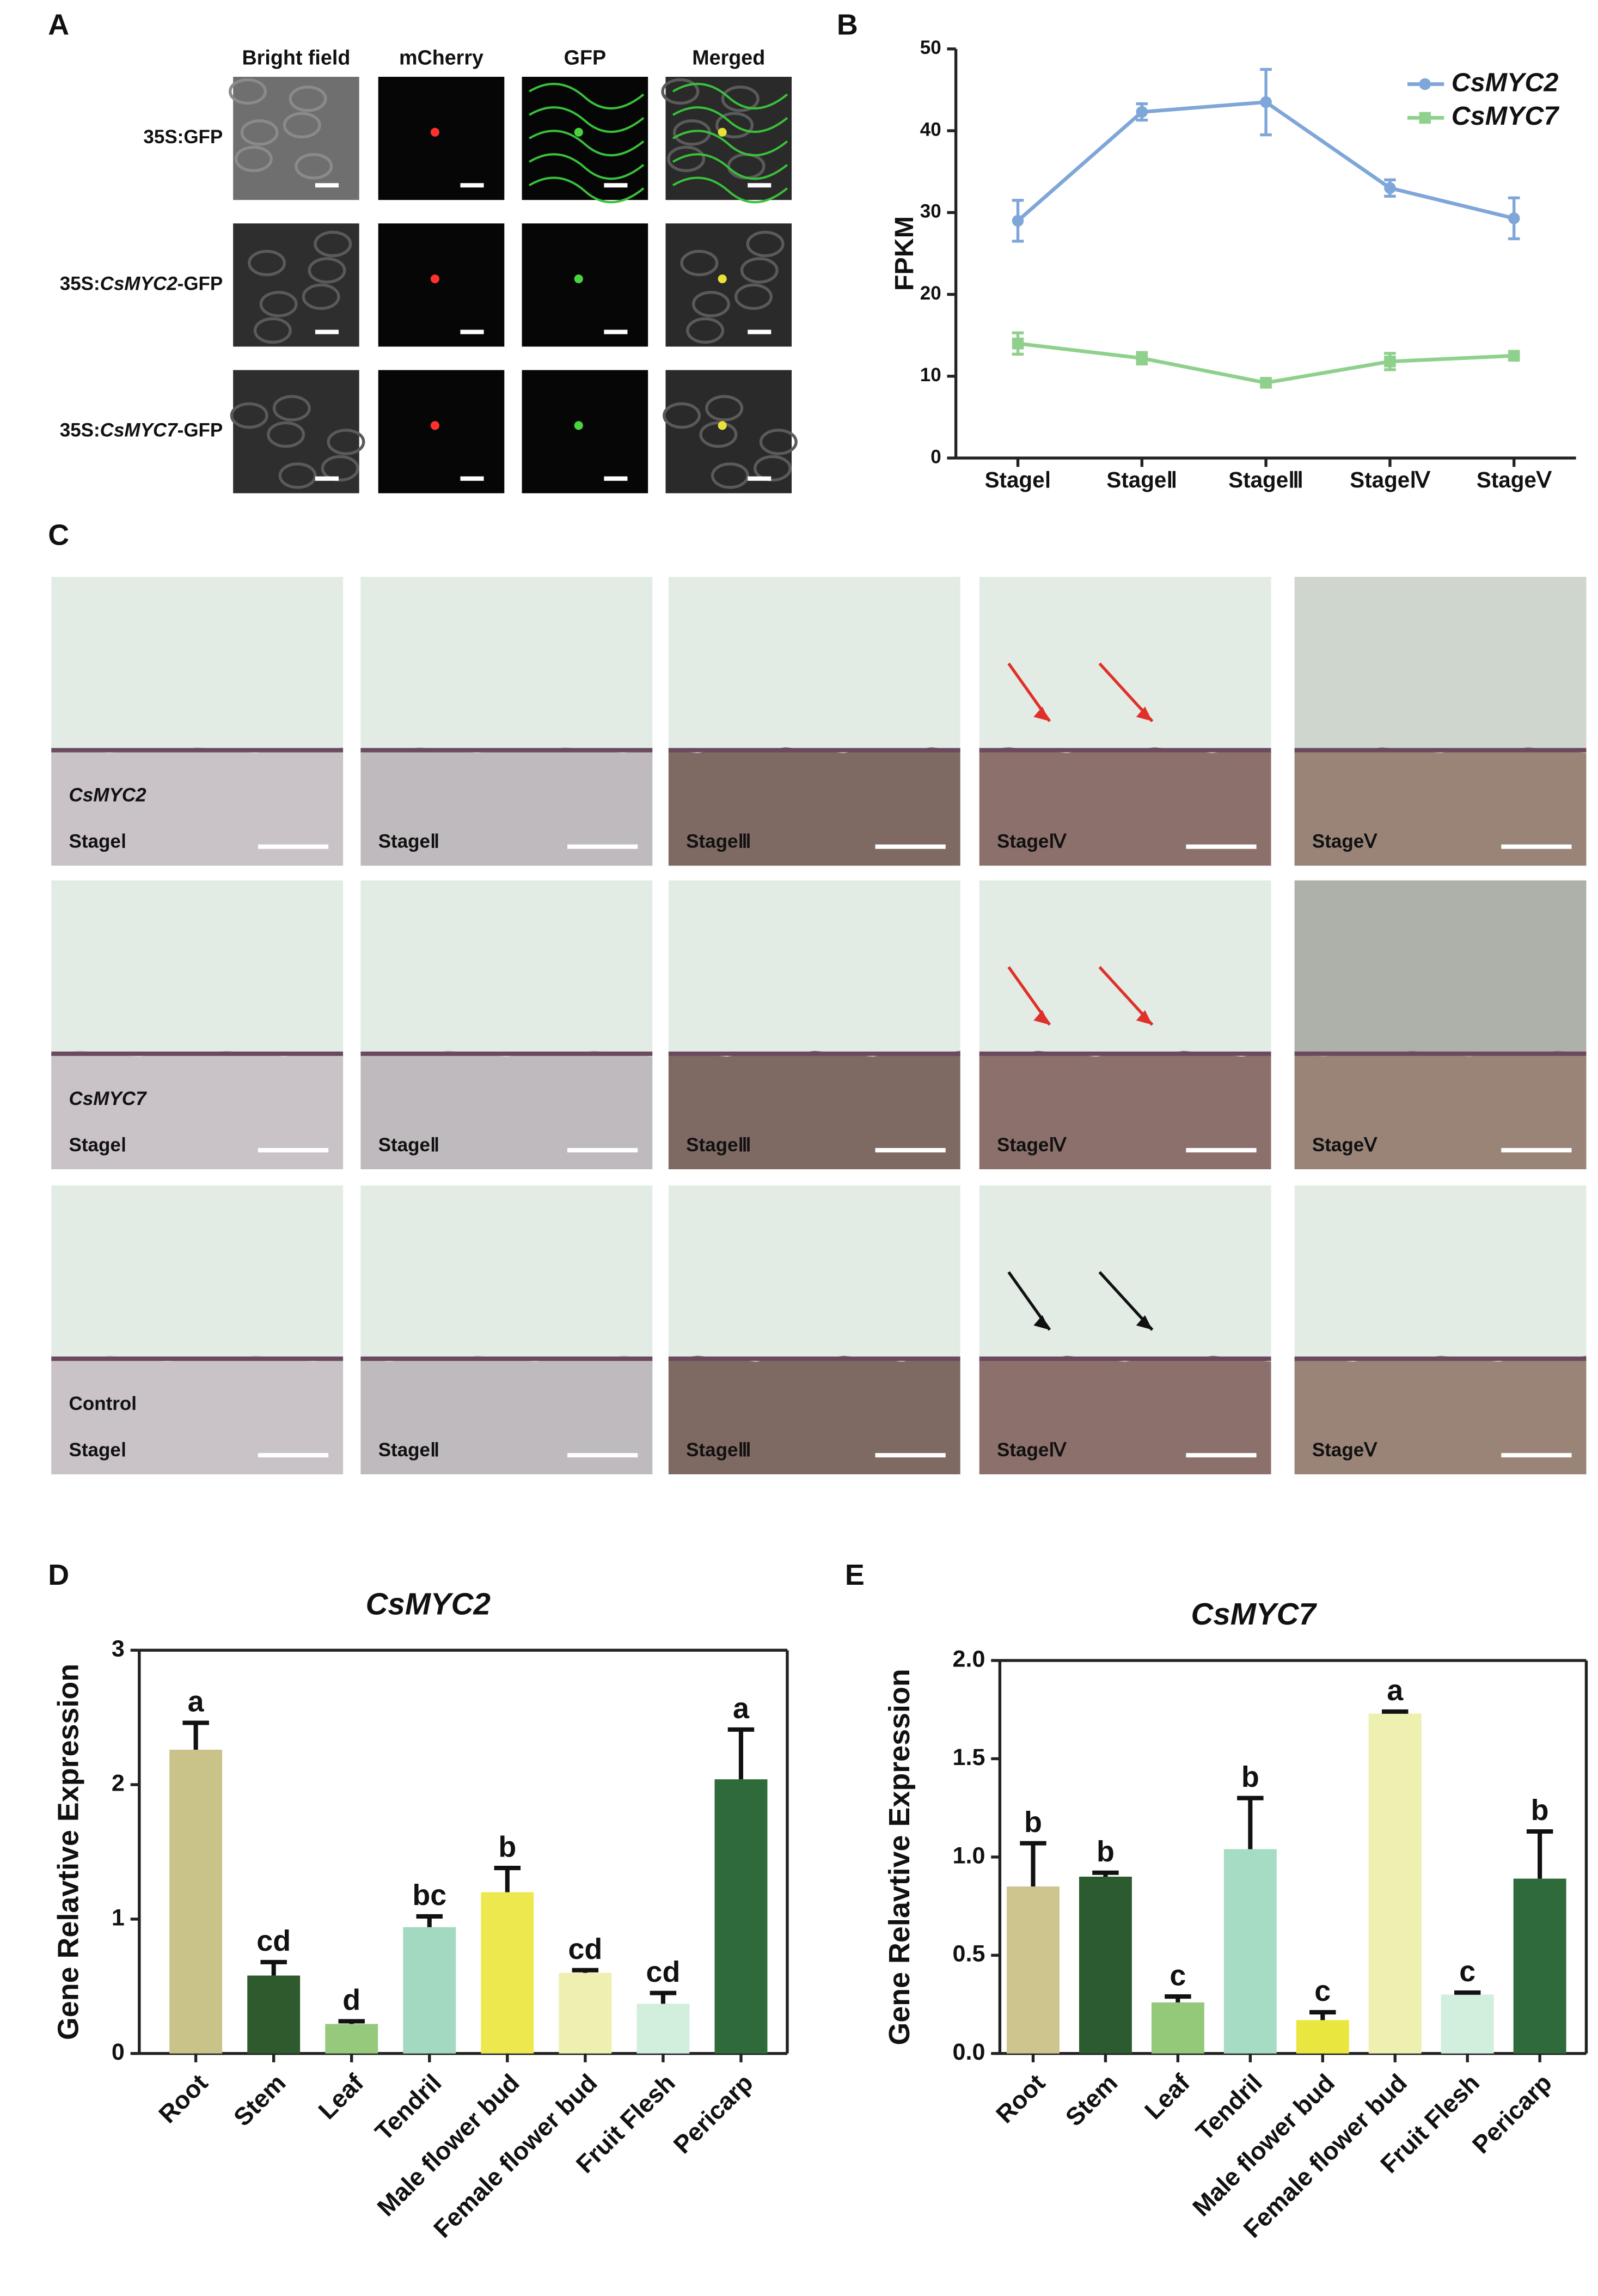 The image size is (1598, 2296). What do you see at coordinates (969, 1855) in the screenshot?
I see `y-tick-label: 1.0` at bounding box center [969, 1855].